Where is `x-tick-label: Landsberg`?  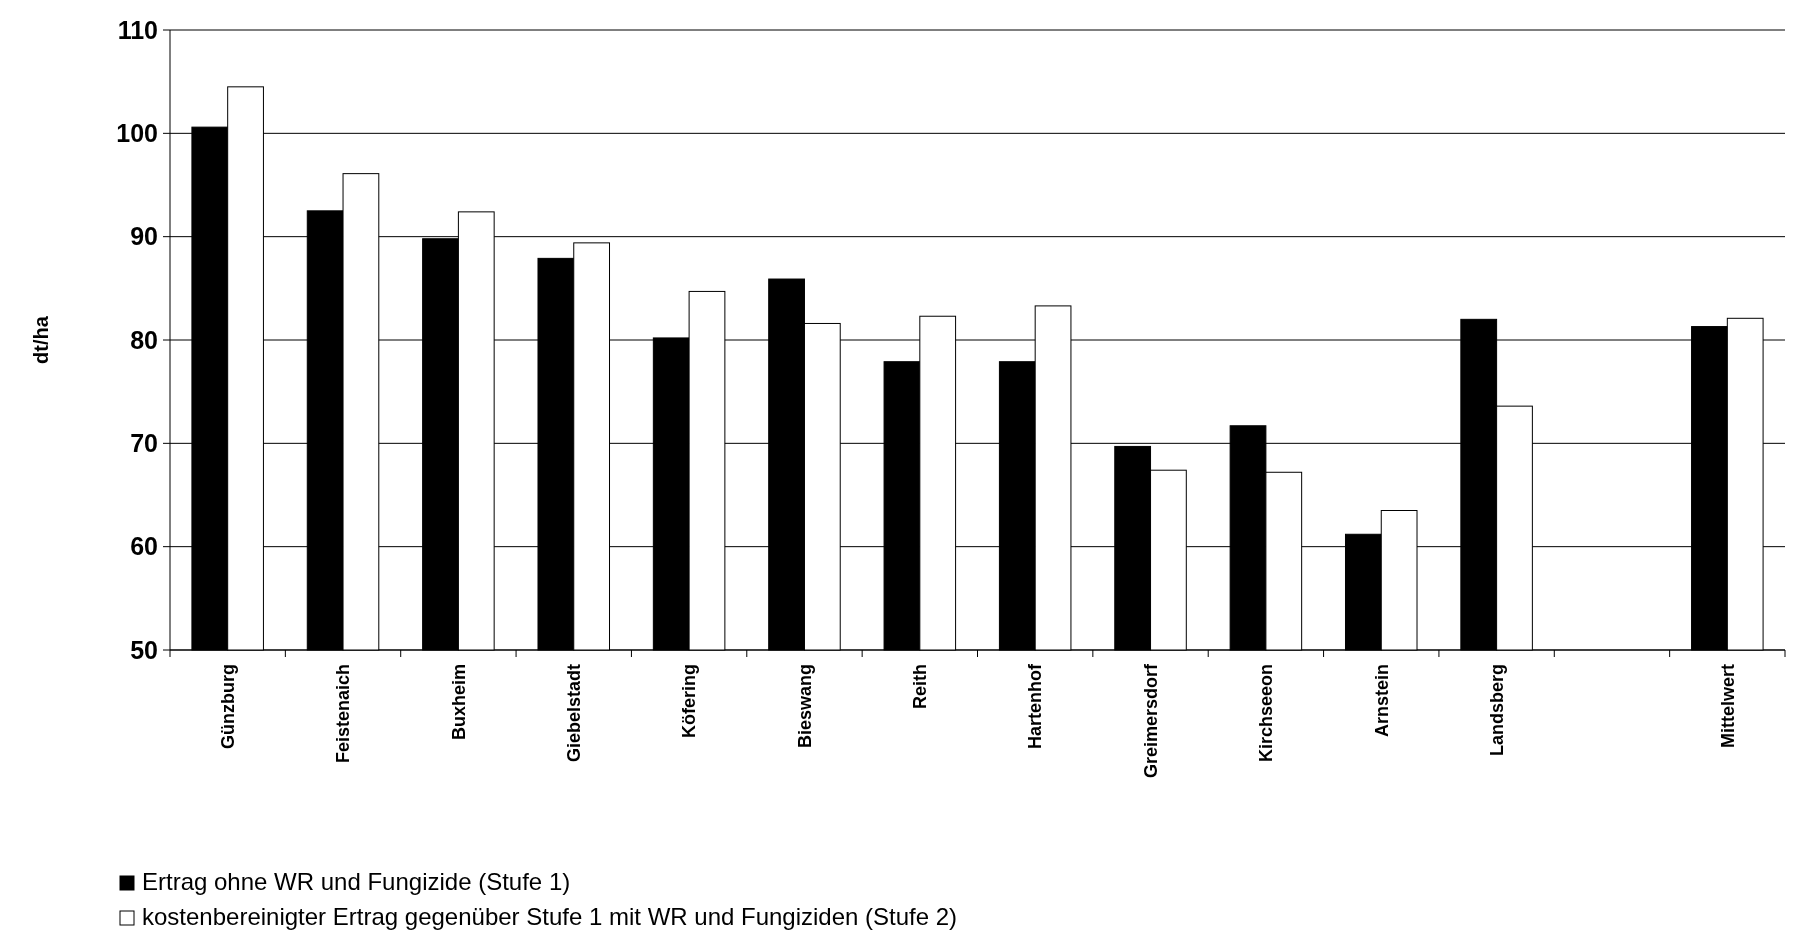 x-tick-label: Landsberg is located at coordinates (1496, 710).